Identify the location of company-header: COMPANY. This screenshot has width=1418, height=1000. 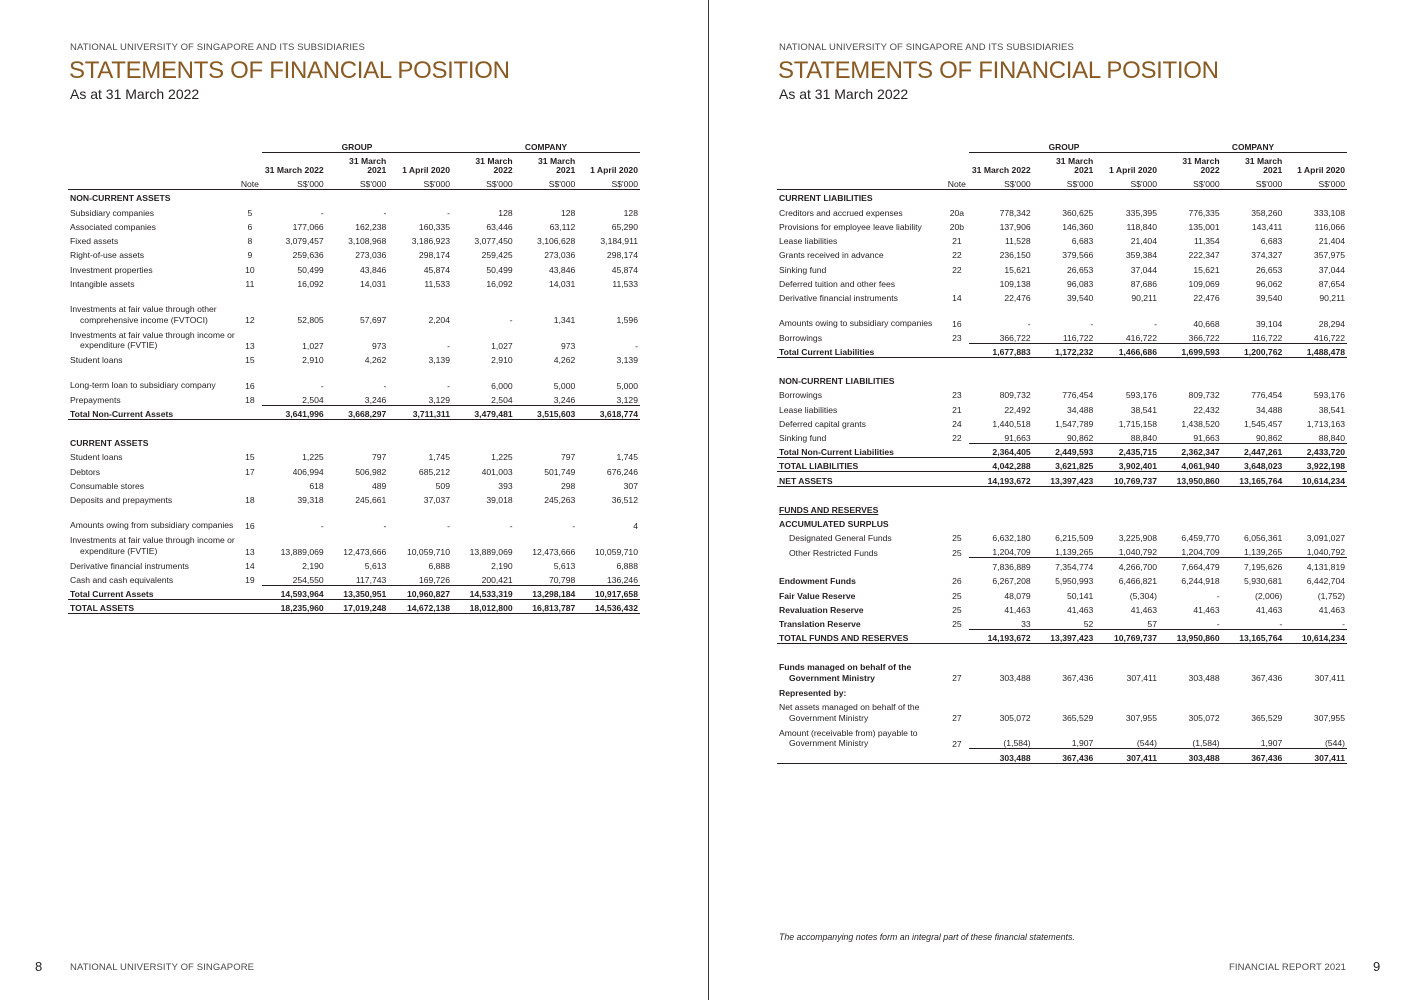
(546, 146).